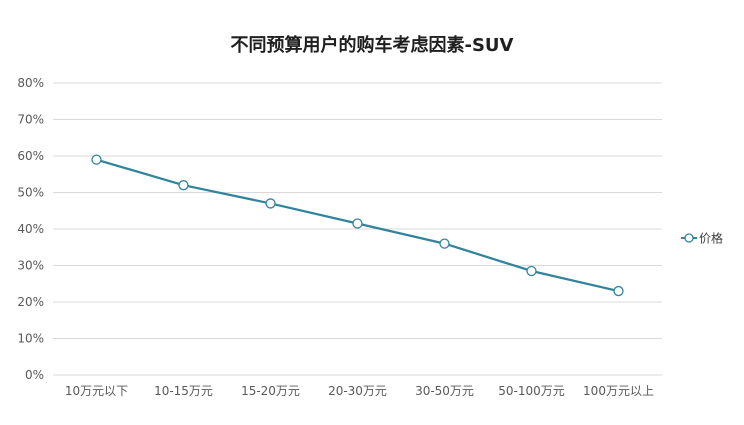 This screenshot has height=425, width=744. Describe the element at coordinates (30, 120) in the screenshot. I see `y-tick-label: 70%` at that location.